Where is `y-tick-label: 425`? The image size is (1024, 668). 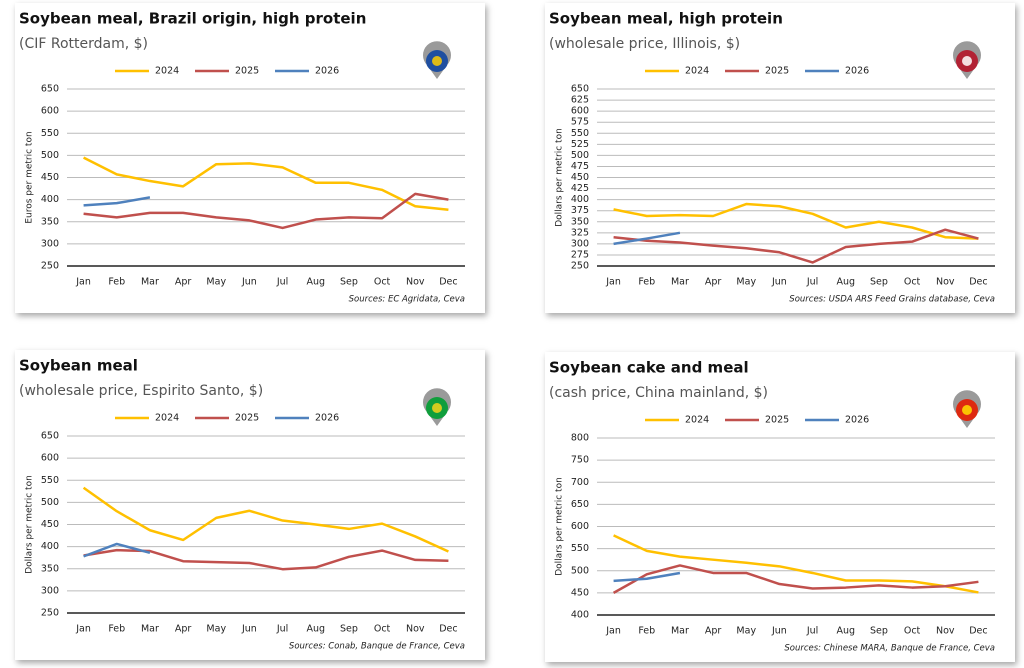 y-tick-label: 425 is located at coordinates (580, 188).